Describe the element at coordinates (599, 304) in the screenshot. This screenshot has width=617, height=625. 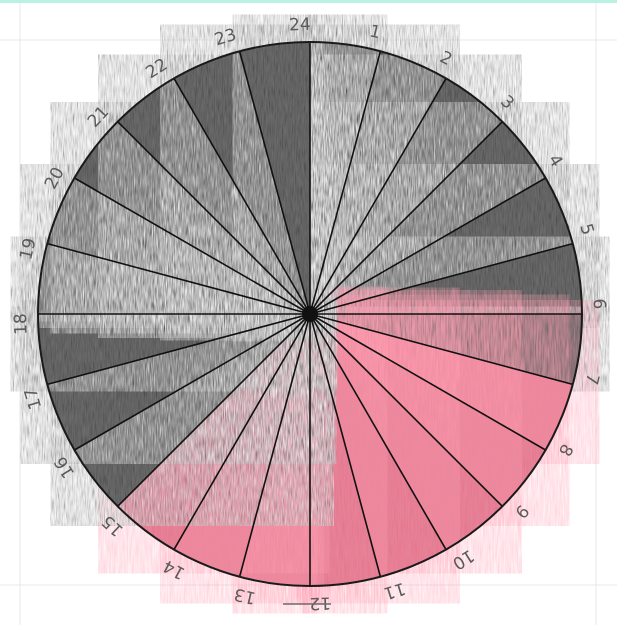
I see `hour-label: 6` at that location.